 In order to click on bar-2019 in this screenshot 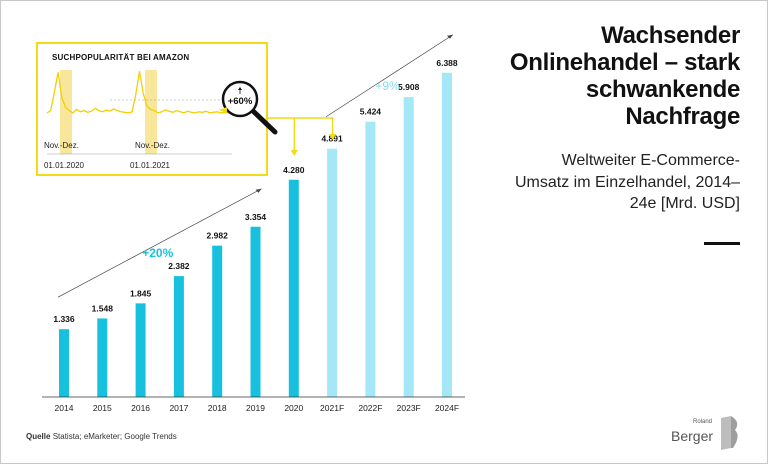, I will do `click(255, 311)`.